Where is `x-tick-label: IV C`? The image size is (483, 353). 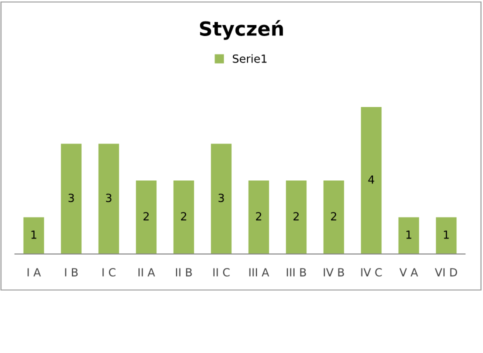 x-tick-label: IV C is located at coordinates (371, 272).